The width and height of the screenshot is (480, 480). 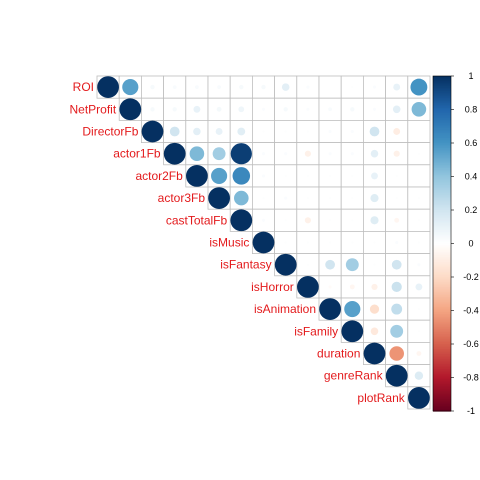 I want to click on colorbar-tick-label: -0.4, so click(x=471, y=311).